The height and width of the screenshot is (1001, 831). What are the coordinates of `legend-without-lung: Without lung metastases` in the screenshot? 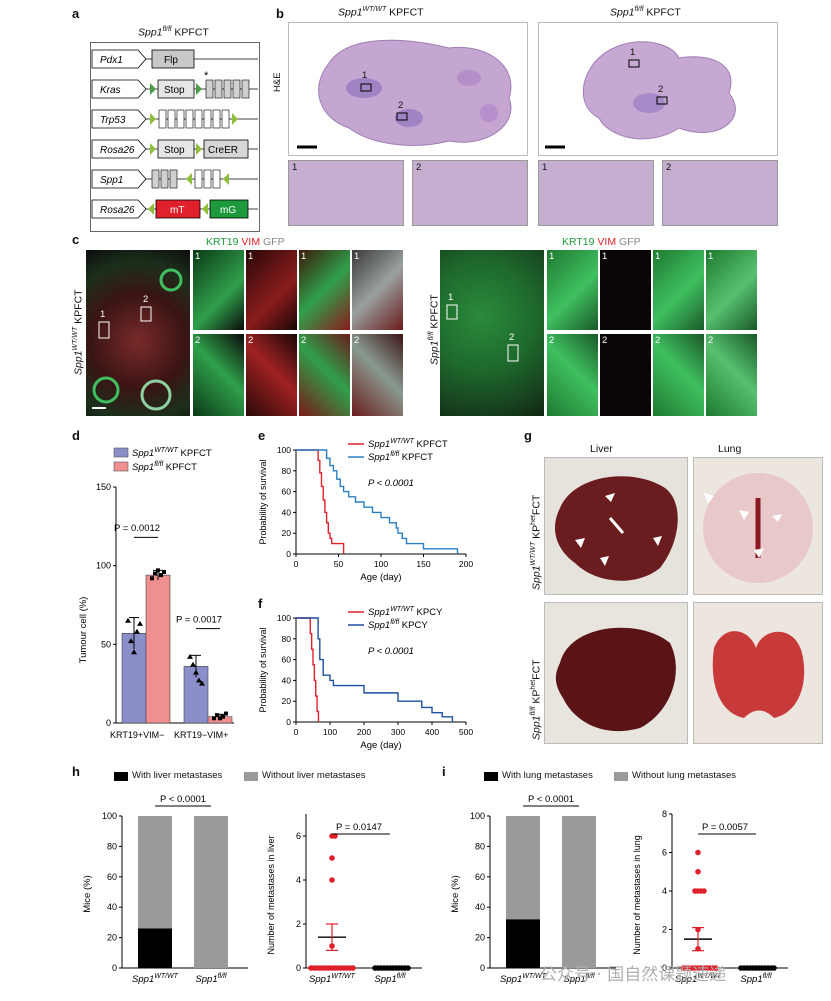 It's located at (684, 775).